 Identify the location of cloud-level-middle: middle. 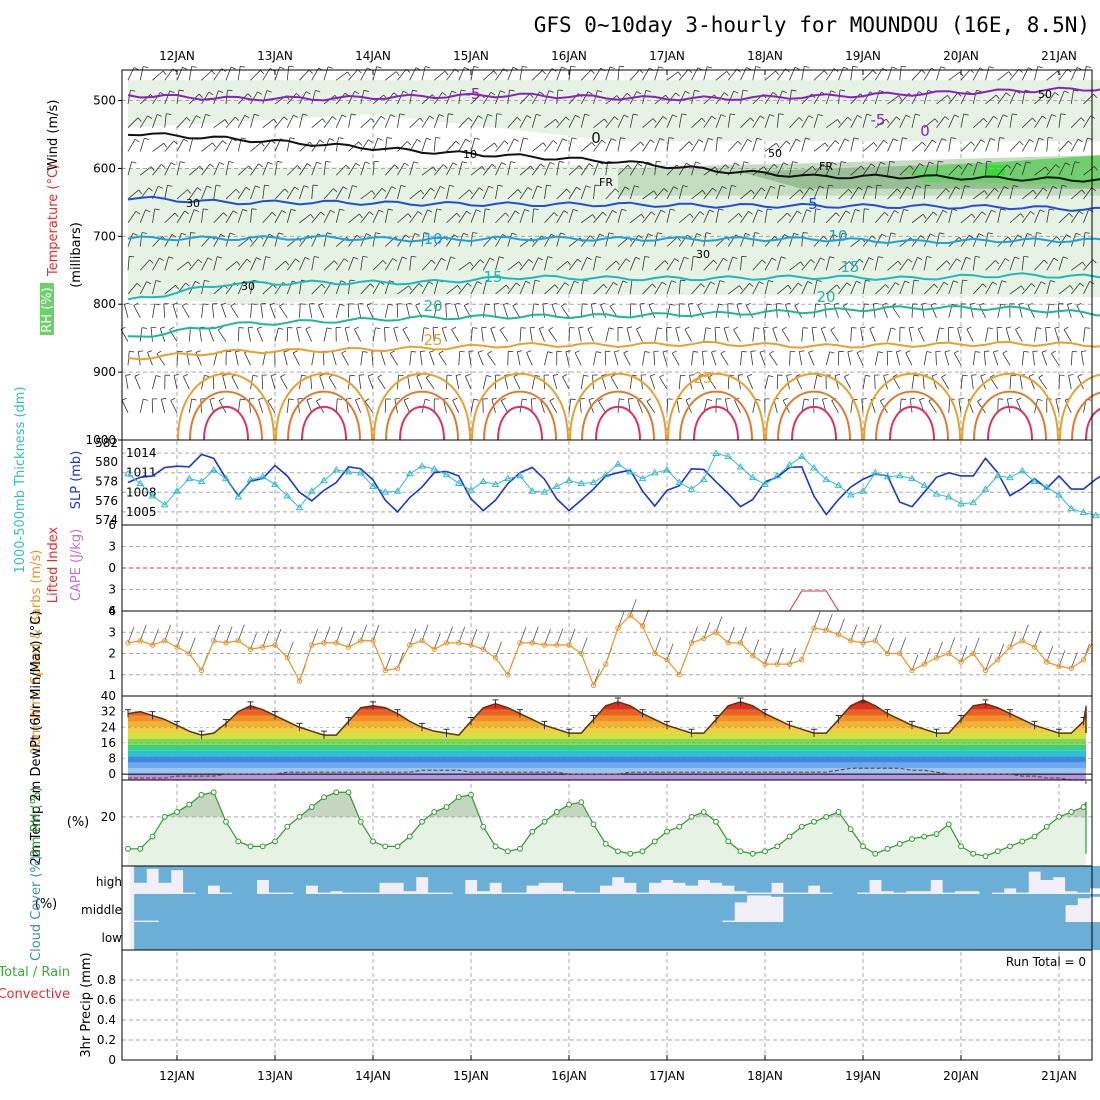
(101, 910).